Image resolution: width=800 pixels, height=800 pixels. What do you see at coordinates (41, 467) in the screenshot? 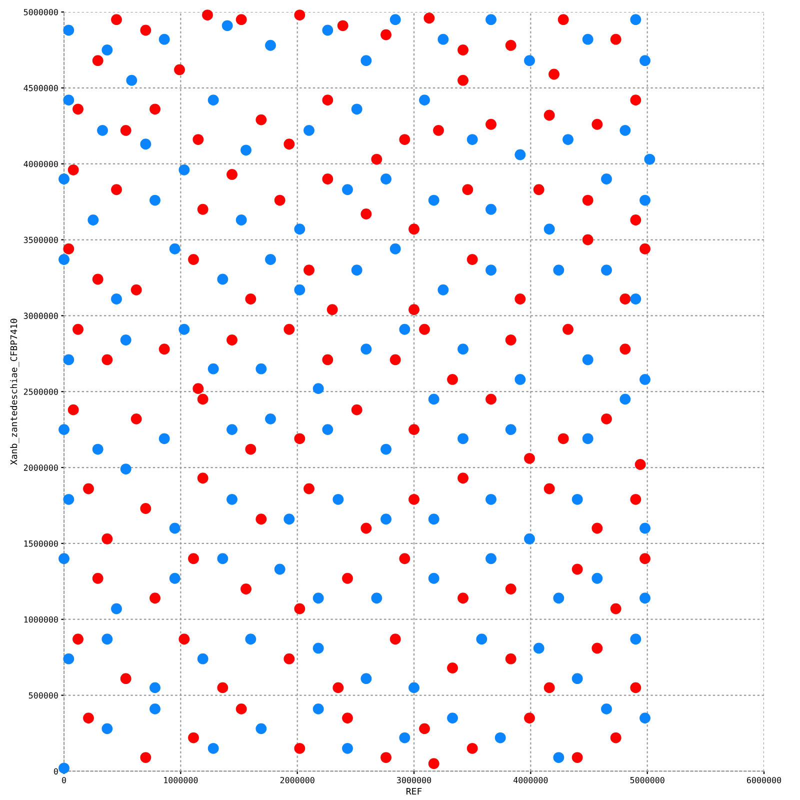
I see `y-tick-label: 2000000` at bounding box center [41, 467].